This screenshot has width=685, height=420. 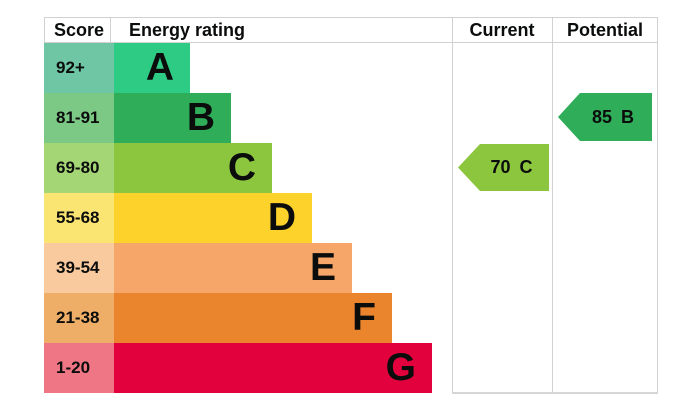 What do you see at coordinates (152, 68) in the screenshot?
I see `band-bar-a: A` at bounding box center [152, 68].